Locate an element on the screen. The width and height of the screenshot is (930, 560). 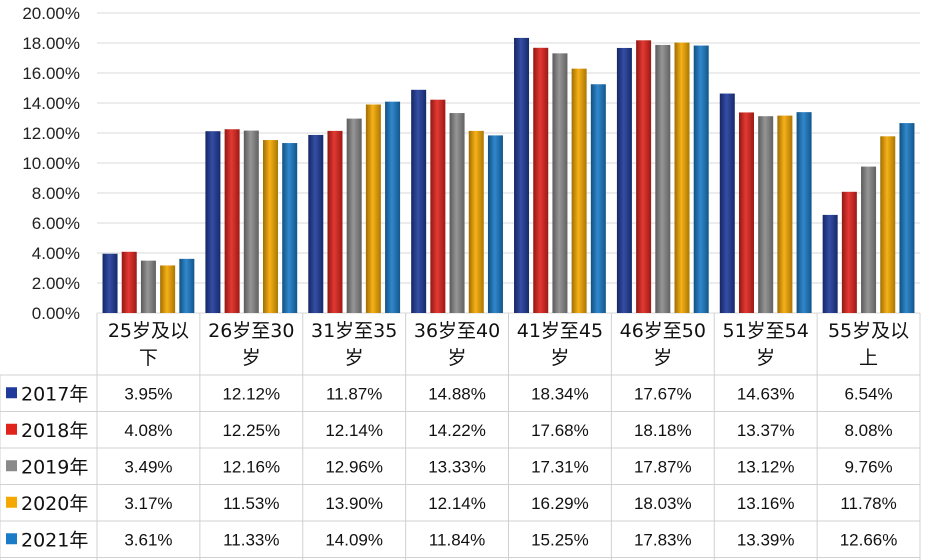
table-cell-value: 14.63% is located at coordinates (766, 393).